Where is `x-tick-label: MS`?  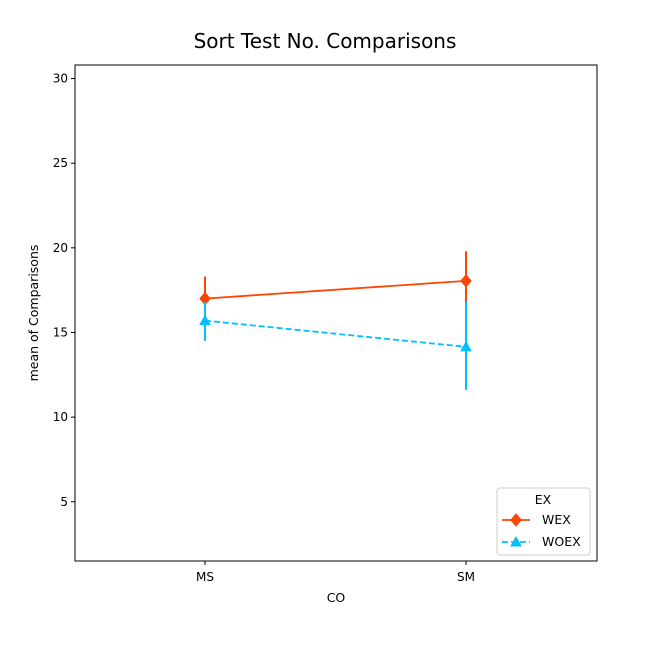 x-tick-label: MS is located at coordinates (205, 577).